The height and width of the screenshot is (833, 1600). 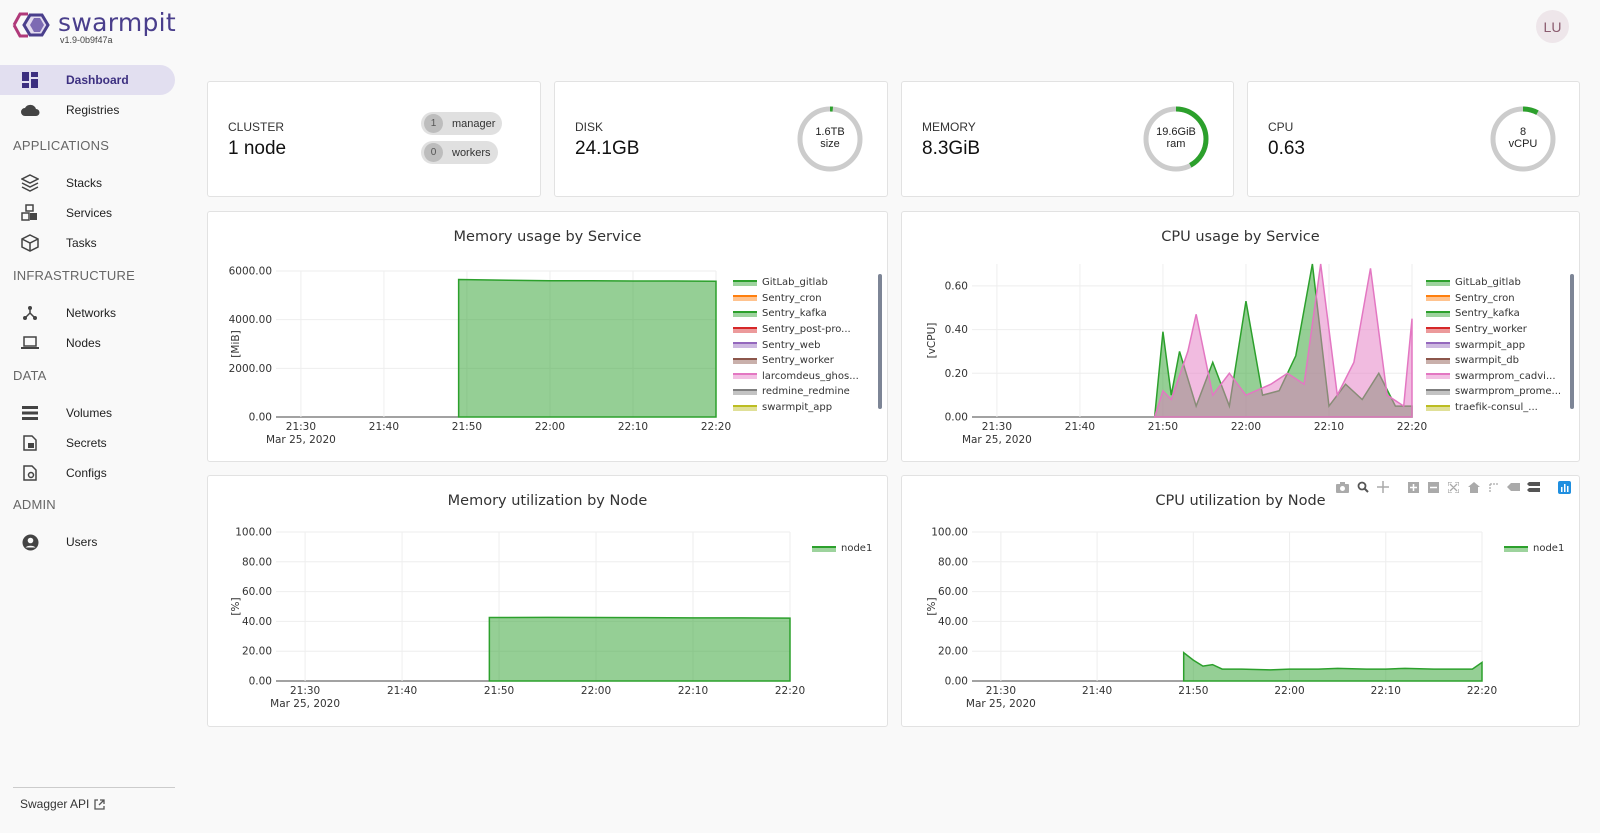 I want to click on zoom-in-icon, so click(x=1413, y=487).